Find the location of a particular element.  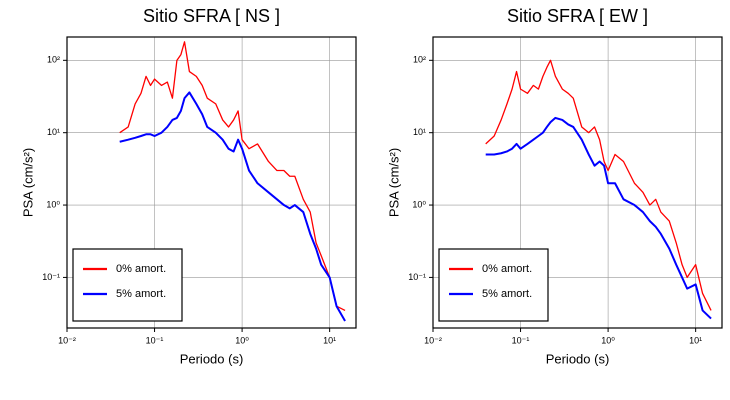

chart-title: Sitio SFRA [ EW ] is located at coordinates (577, 16).